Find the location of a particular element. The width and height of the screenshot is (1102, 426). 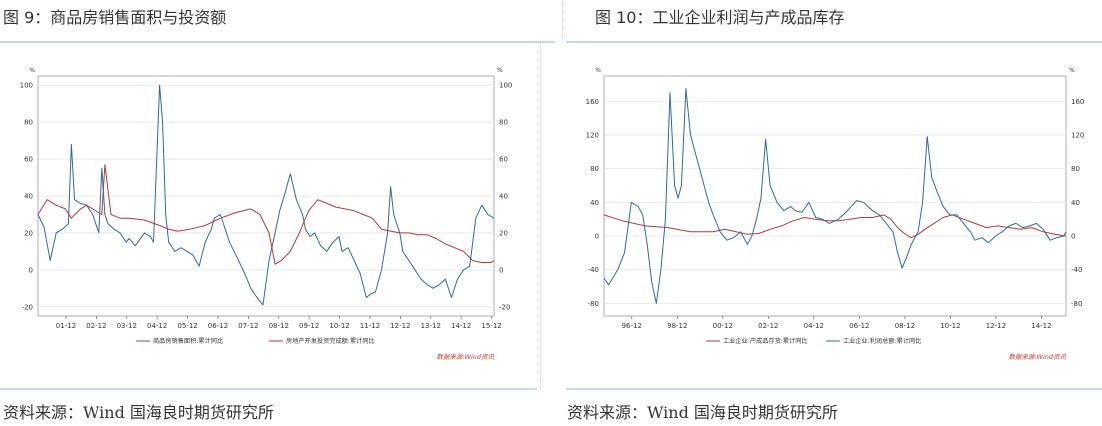

x-tick-label: 13-12 is located at coordinates (431, 326).